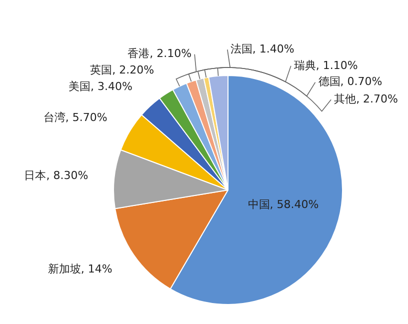  I want to click on slice-label: 德国, 0.70%, so click(350, 81).